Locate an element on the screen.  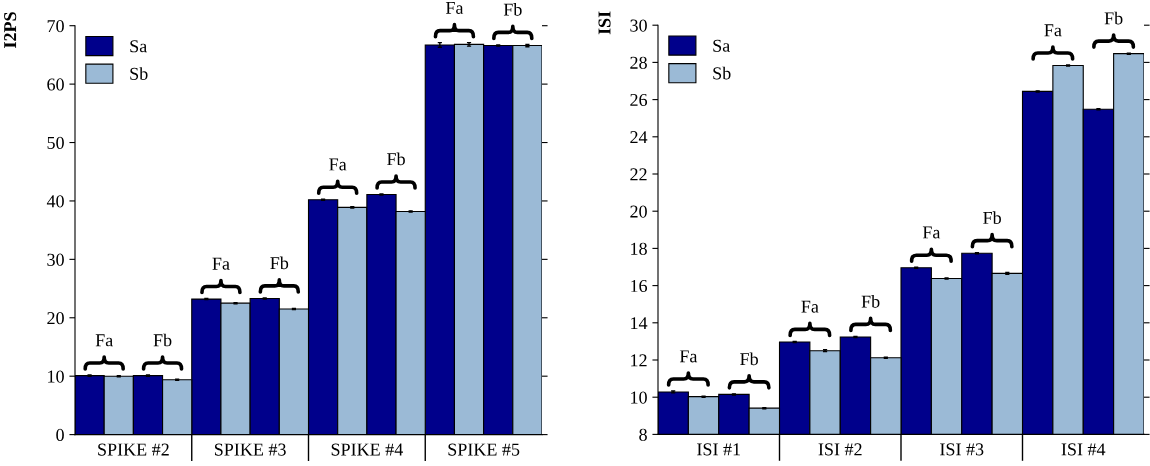
y-axis-title: I2PS is located at coordinates (10, 30).